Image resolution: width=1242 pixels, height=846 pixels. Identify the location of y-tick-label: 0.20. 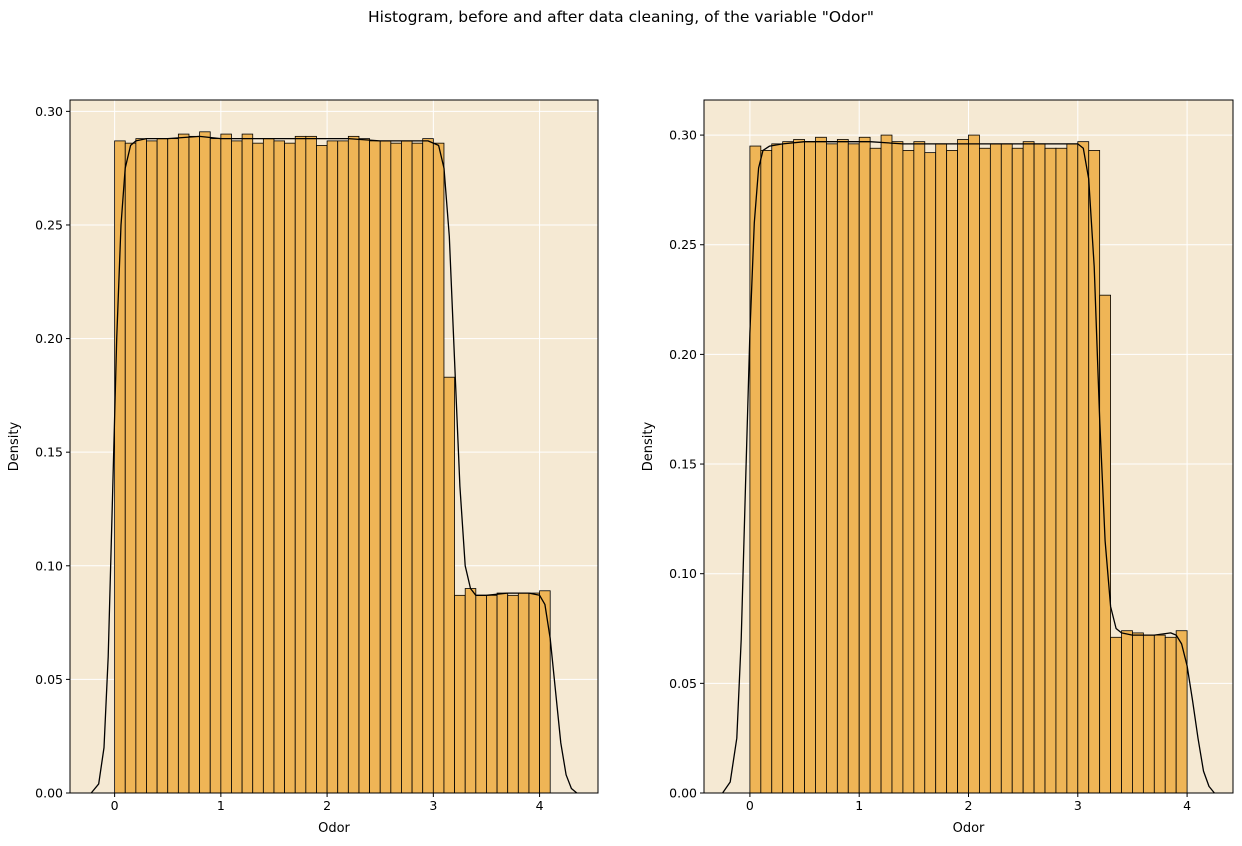
(683, 354).